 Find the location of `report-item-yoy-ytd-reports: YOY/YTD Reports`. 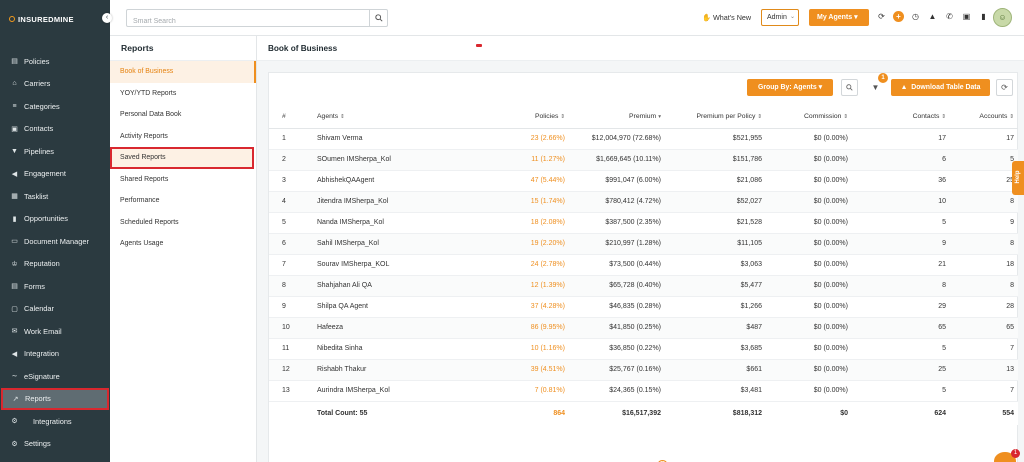

report-item-yoy-ytd-reports: YOY/YTD Reports is located at coordinates (148, 93).